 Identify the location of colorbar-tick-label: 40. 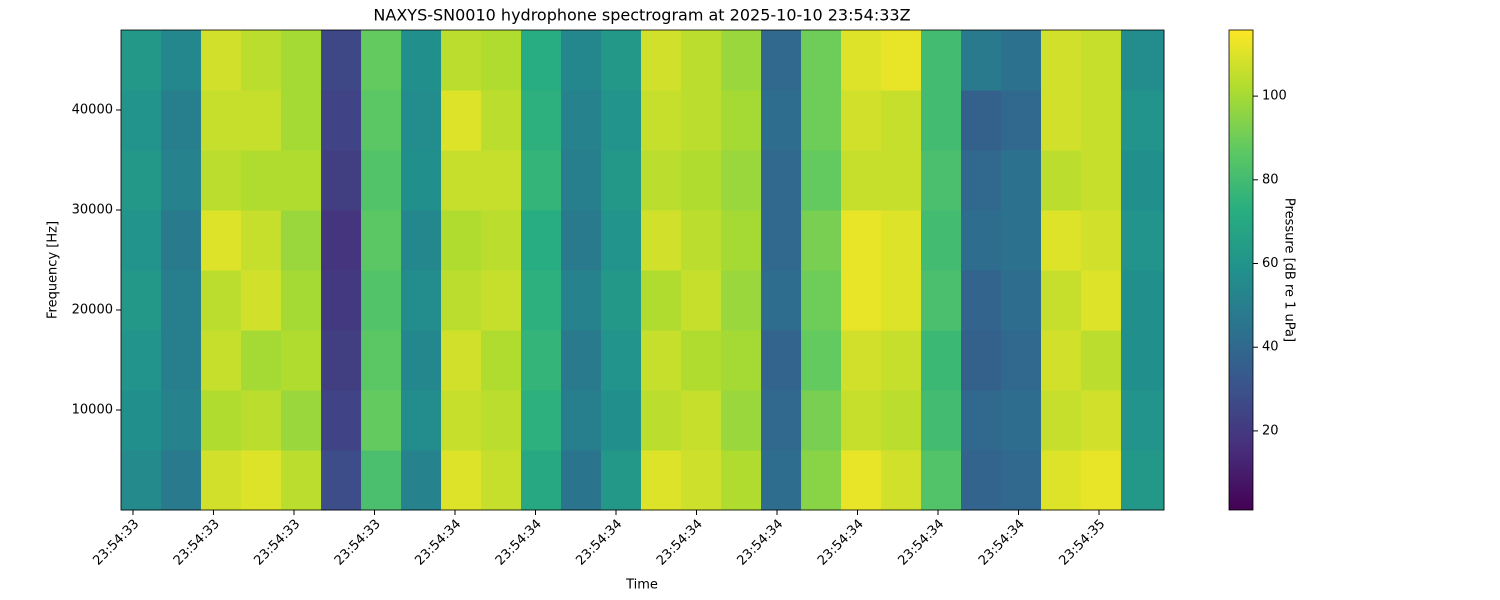
(1270, 347).